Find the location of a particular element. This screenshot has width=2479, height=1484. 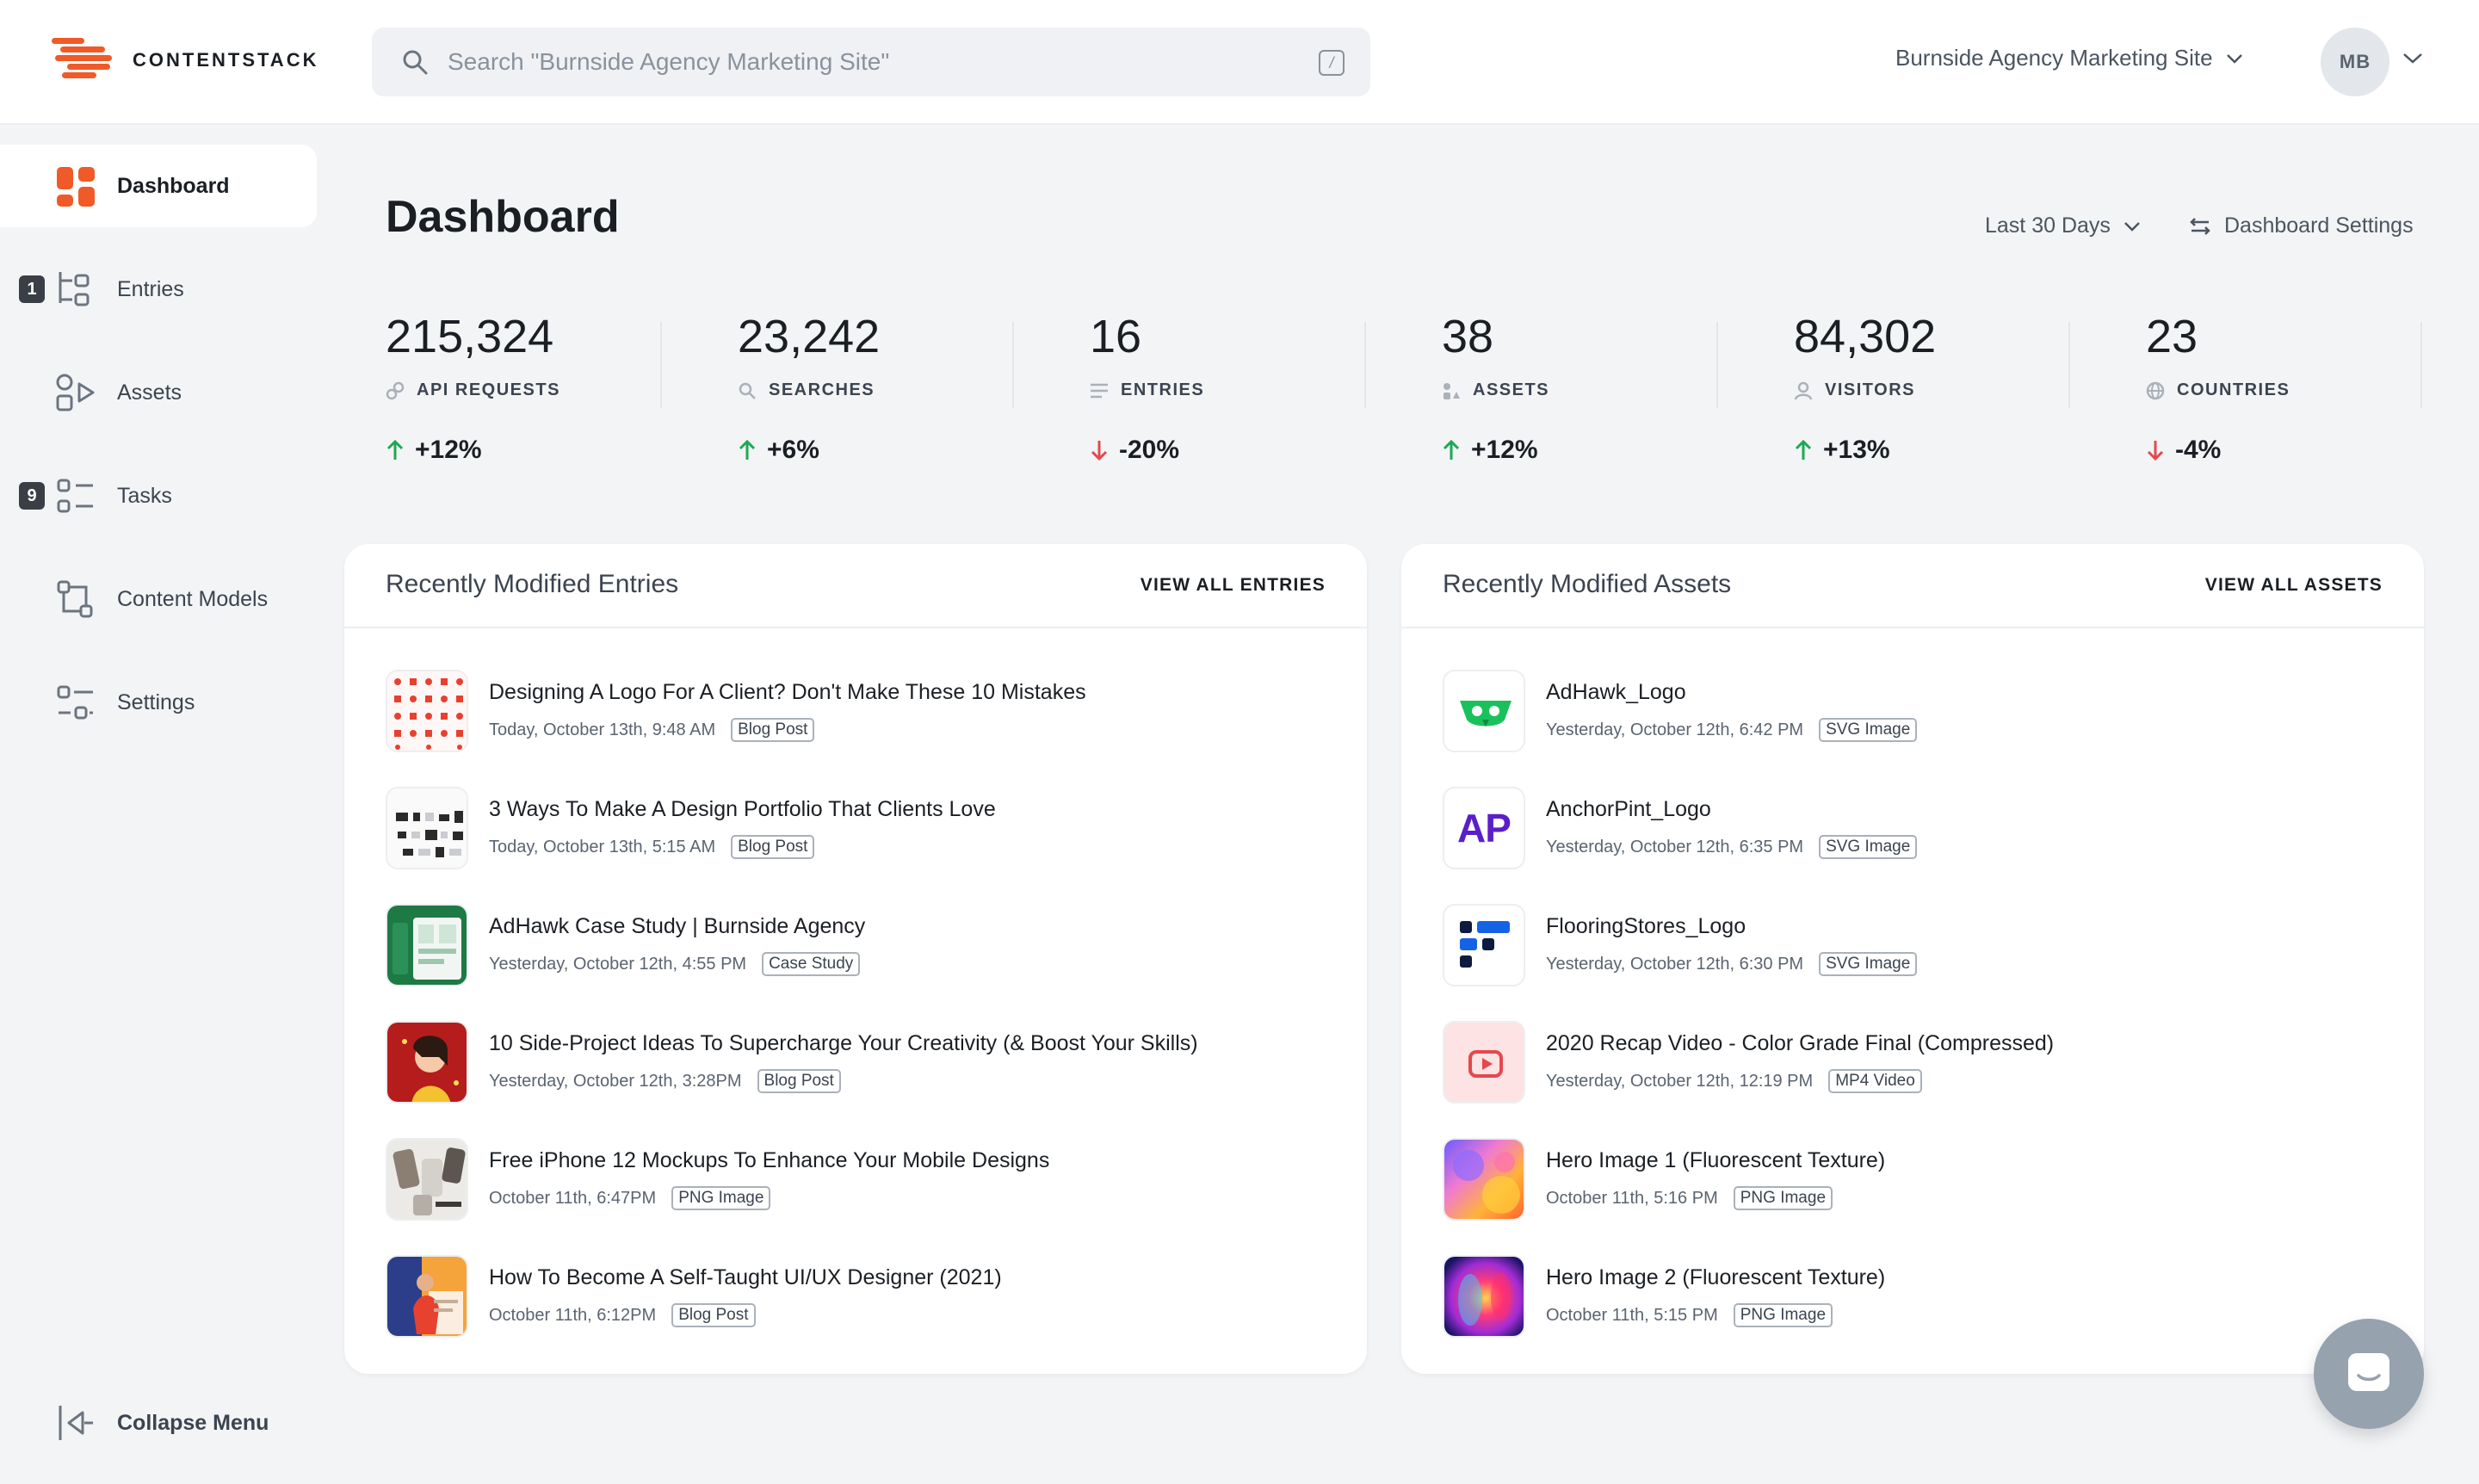

user-icon is located at coordinates (1803, 390).